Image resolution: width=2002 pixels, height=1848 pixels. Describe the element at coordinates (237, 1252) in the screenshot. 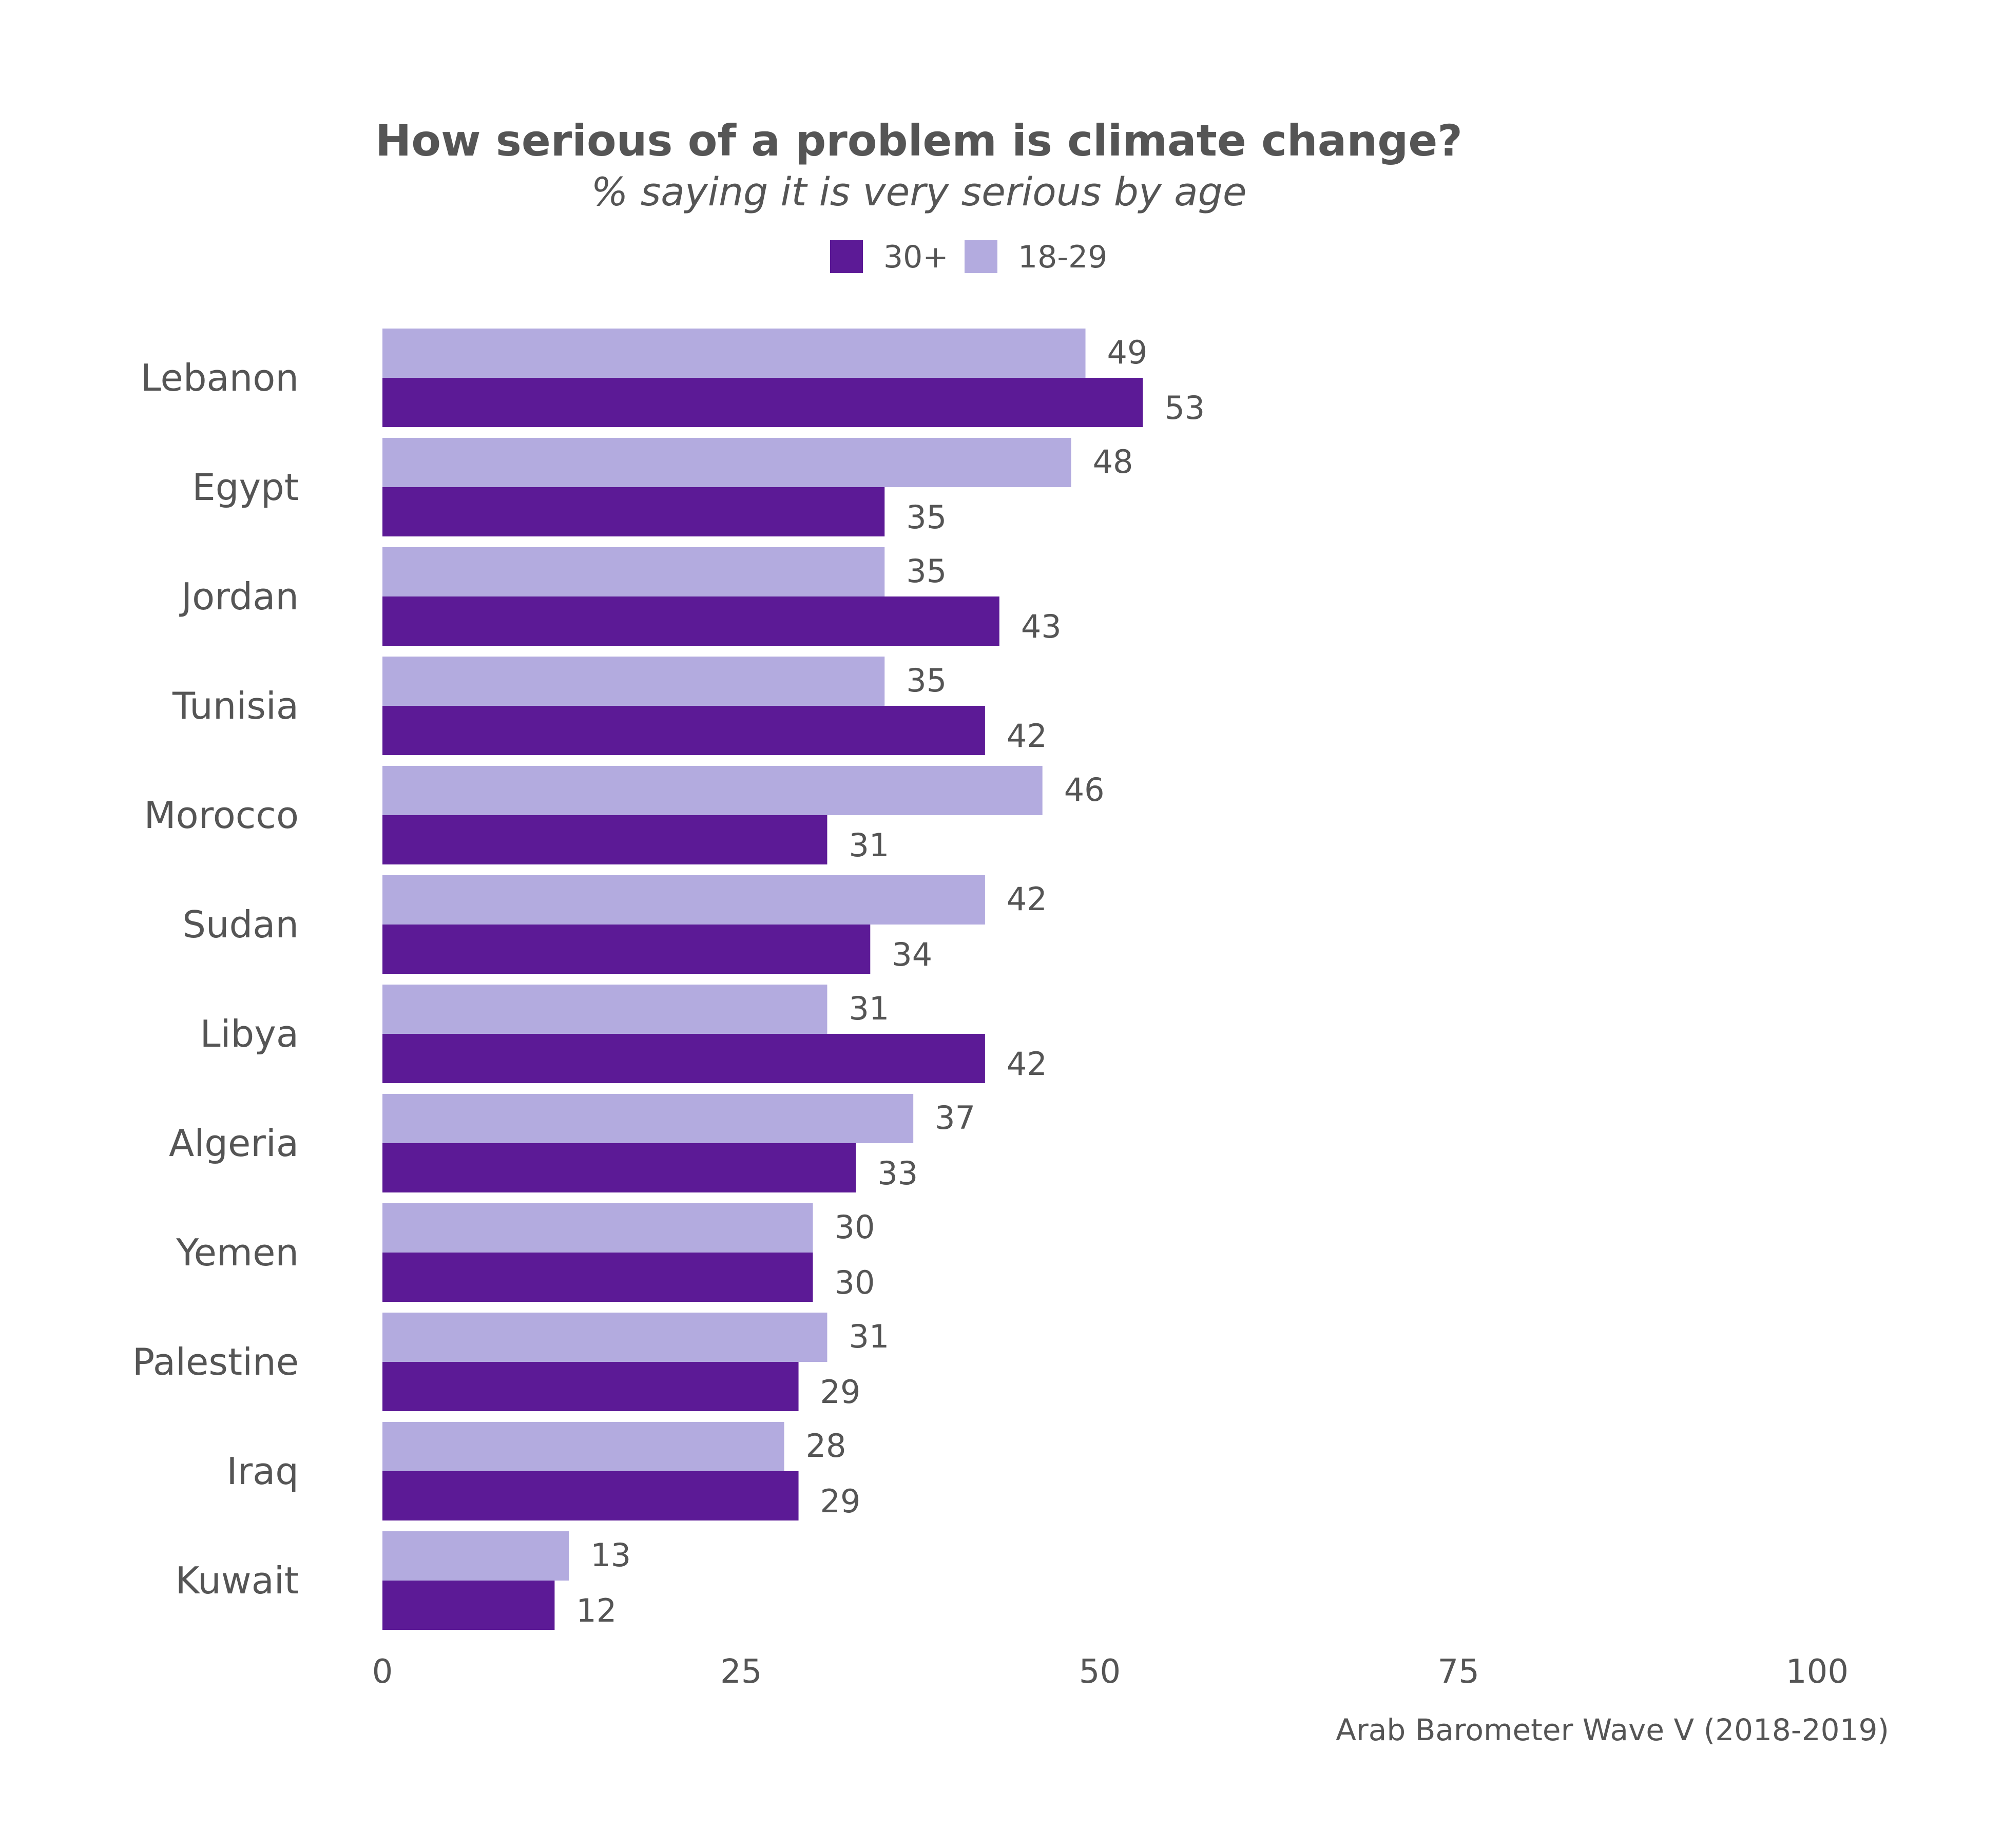

I see `category-label-yemen: Yemen` at that location.